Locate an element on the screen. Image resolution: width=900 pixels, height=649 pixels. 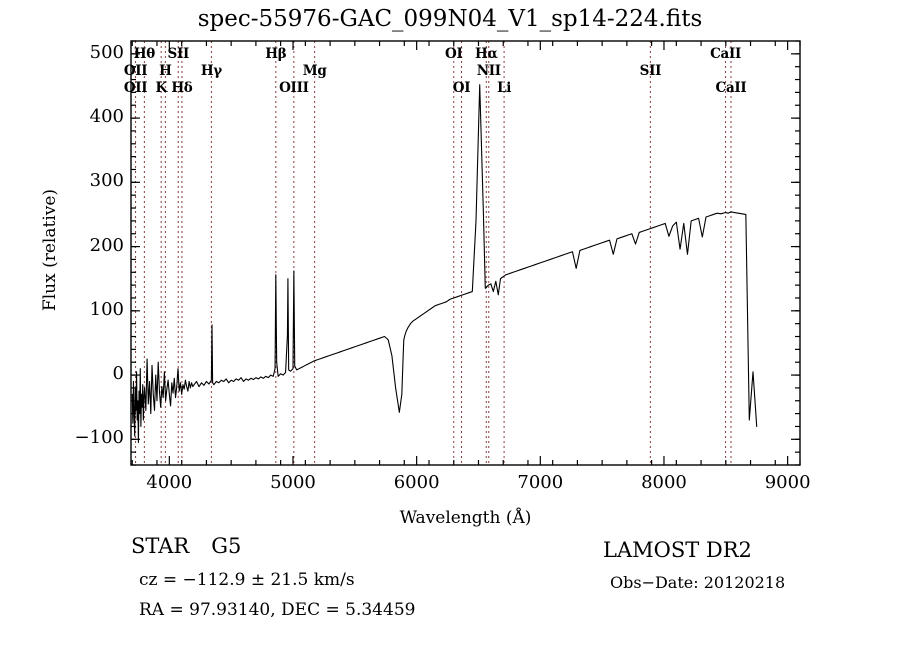
y-tick-label: 500 is located at coordinates (106, 52).